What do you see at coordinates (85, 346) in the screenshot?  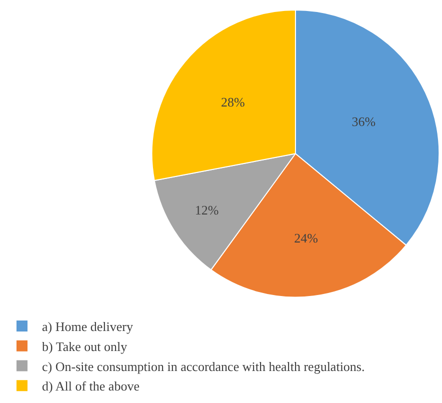 I see `legend-label: b) Take out only` at bounding box center [85, 346].